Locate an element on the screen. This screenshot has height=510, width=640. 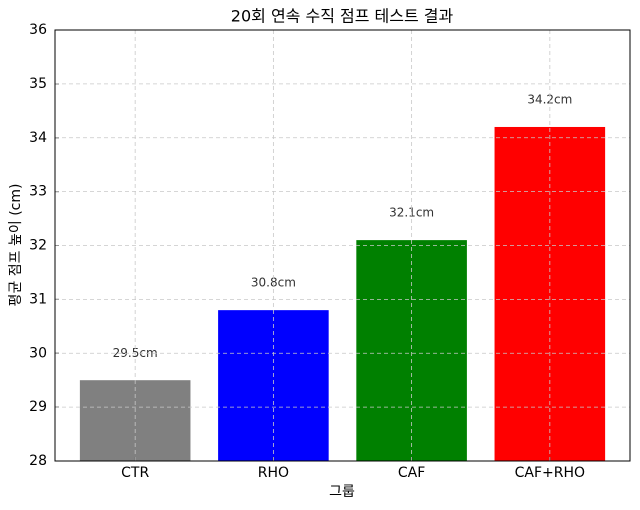
x-tick-label: CTR is located at coordinates (135, 473).